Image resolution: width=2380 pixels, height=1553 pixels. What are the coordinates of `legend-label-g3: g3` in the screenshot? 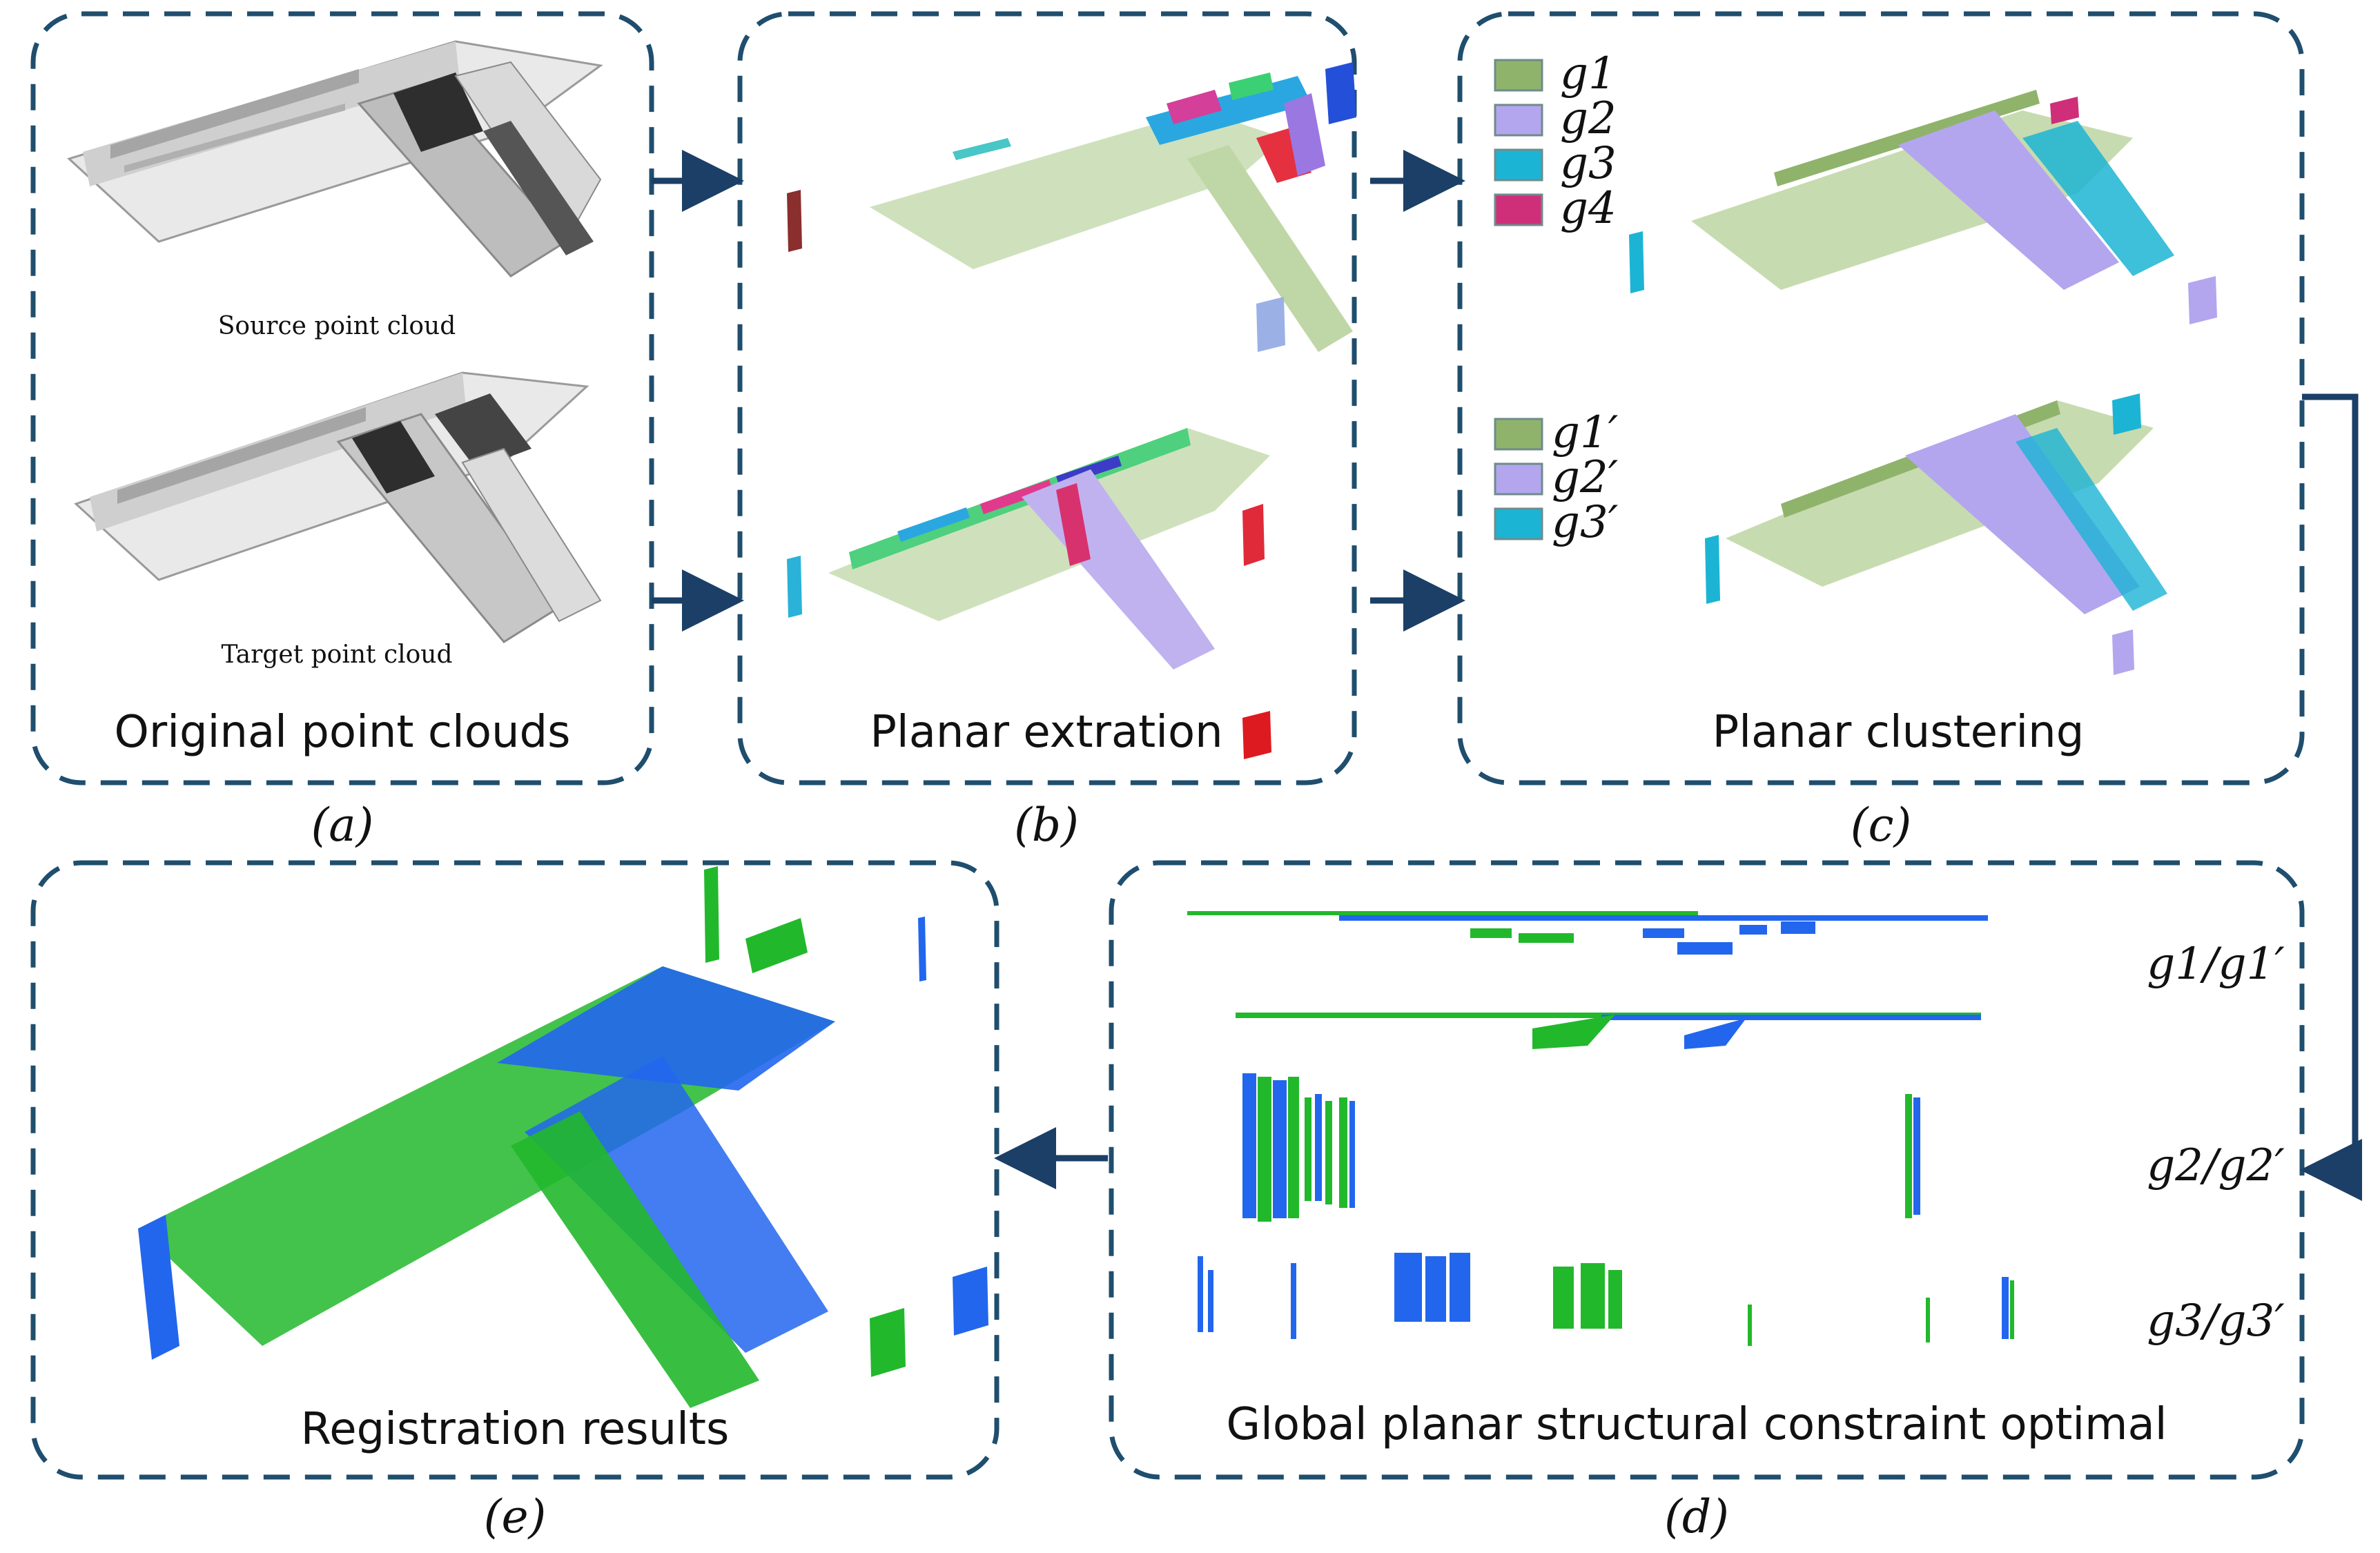 It's located at (1588, 163).